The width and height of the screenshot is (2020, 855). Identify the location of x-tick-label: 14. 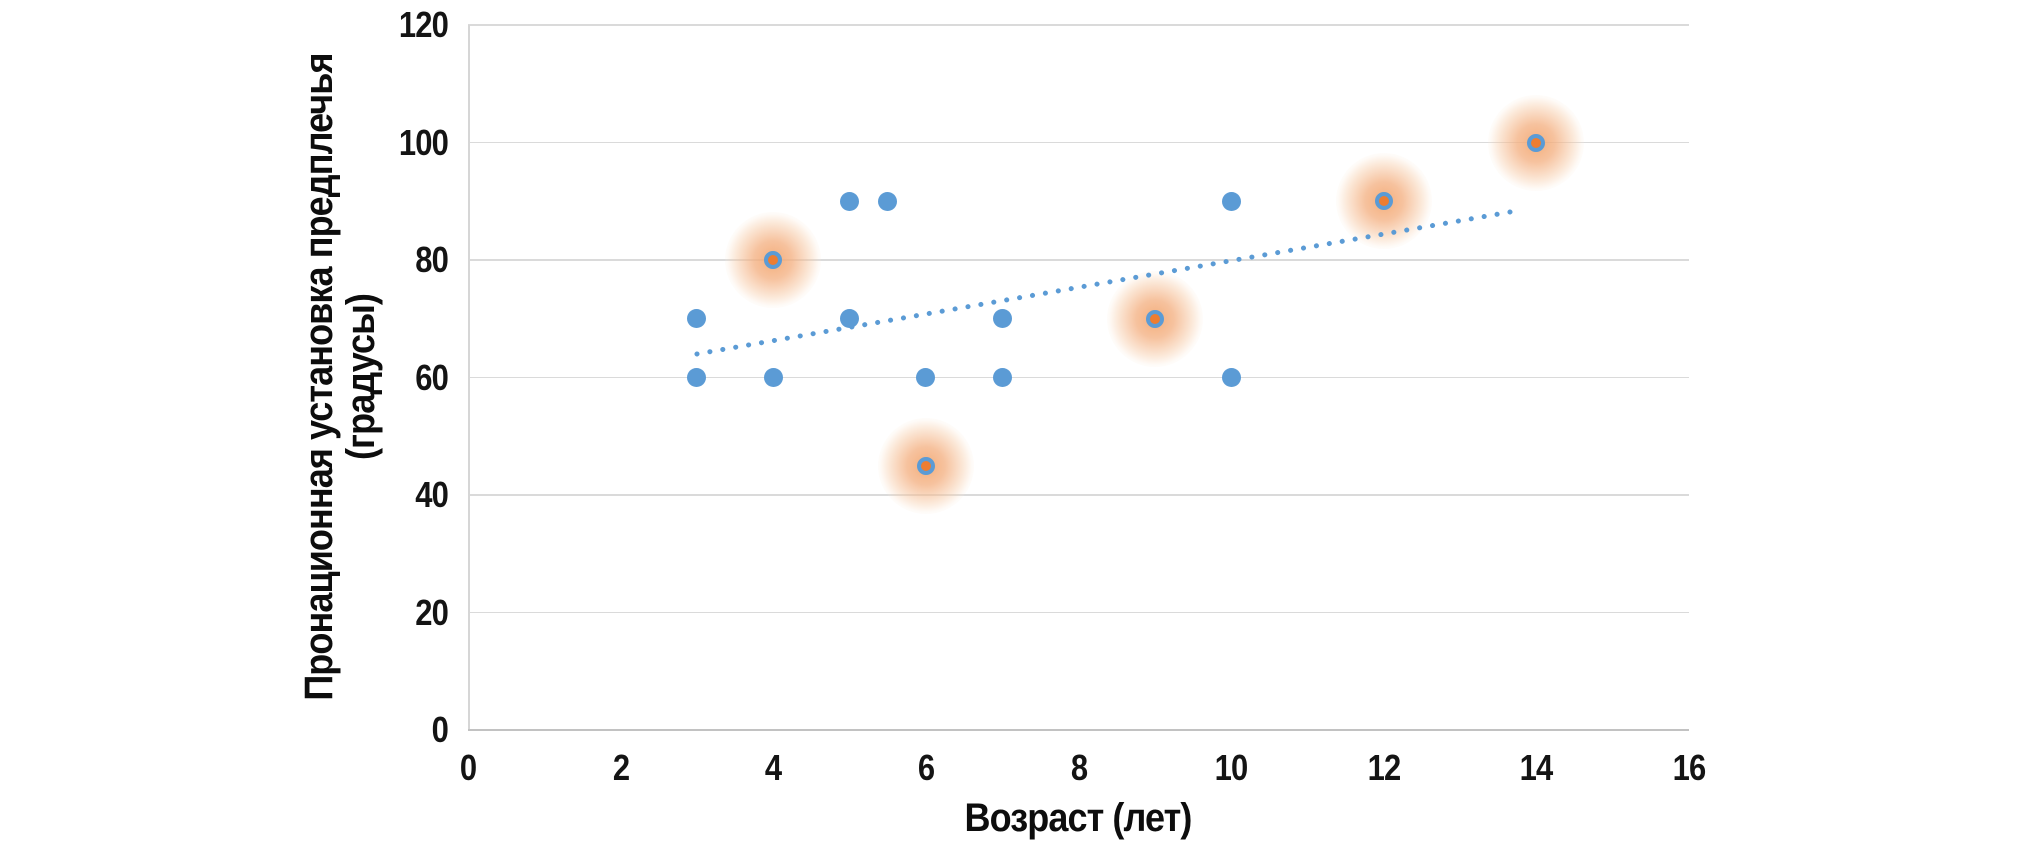
(1537, 767).